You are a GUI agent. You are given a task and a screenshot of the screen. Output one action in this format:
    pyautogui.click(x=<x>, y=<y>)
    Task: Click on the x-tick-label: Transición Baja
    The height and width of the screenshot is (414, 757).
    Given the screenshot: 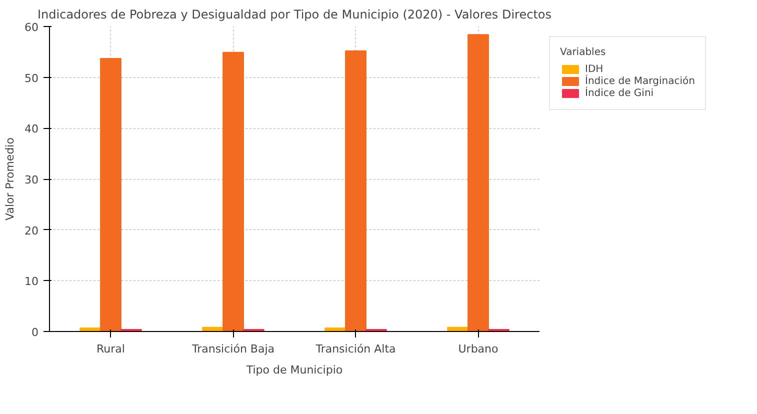 What is the action you would take?
    pyautogui.click(x=232, y=349)
    